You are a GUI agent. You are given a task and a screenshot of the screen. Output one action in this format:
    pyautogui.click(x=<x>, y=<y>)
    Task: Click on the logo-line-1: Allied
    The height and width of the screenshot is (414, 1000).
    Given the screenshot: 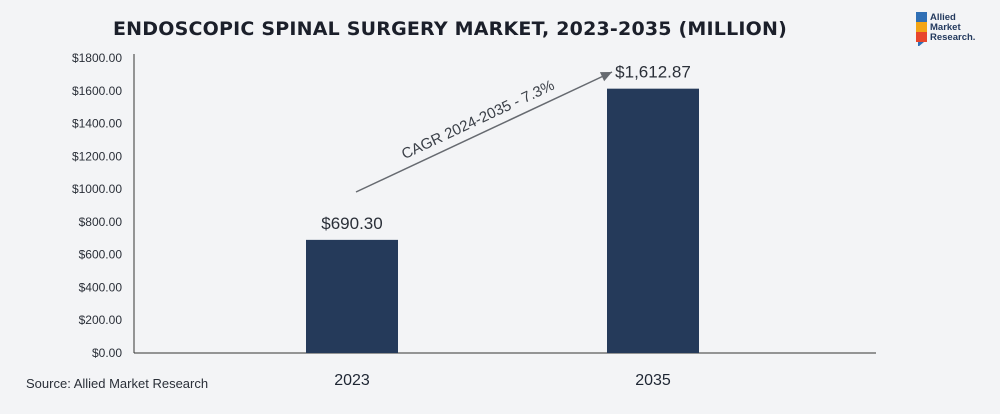 What is the action you would take?
    pyautogui.click(x=943, y=17)
    